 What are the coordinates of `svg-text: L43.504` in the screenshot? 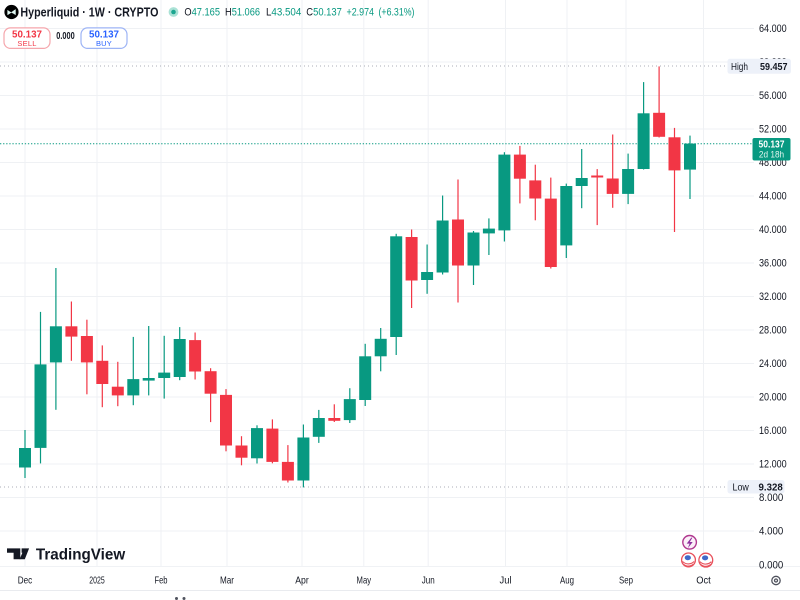 It's located at (283, 13).